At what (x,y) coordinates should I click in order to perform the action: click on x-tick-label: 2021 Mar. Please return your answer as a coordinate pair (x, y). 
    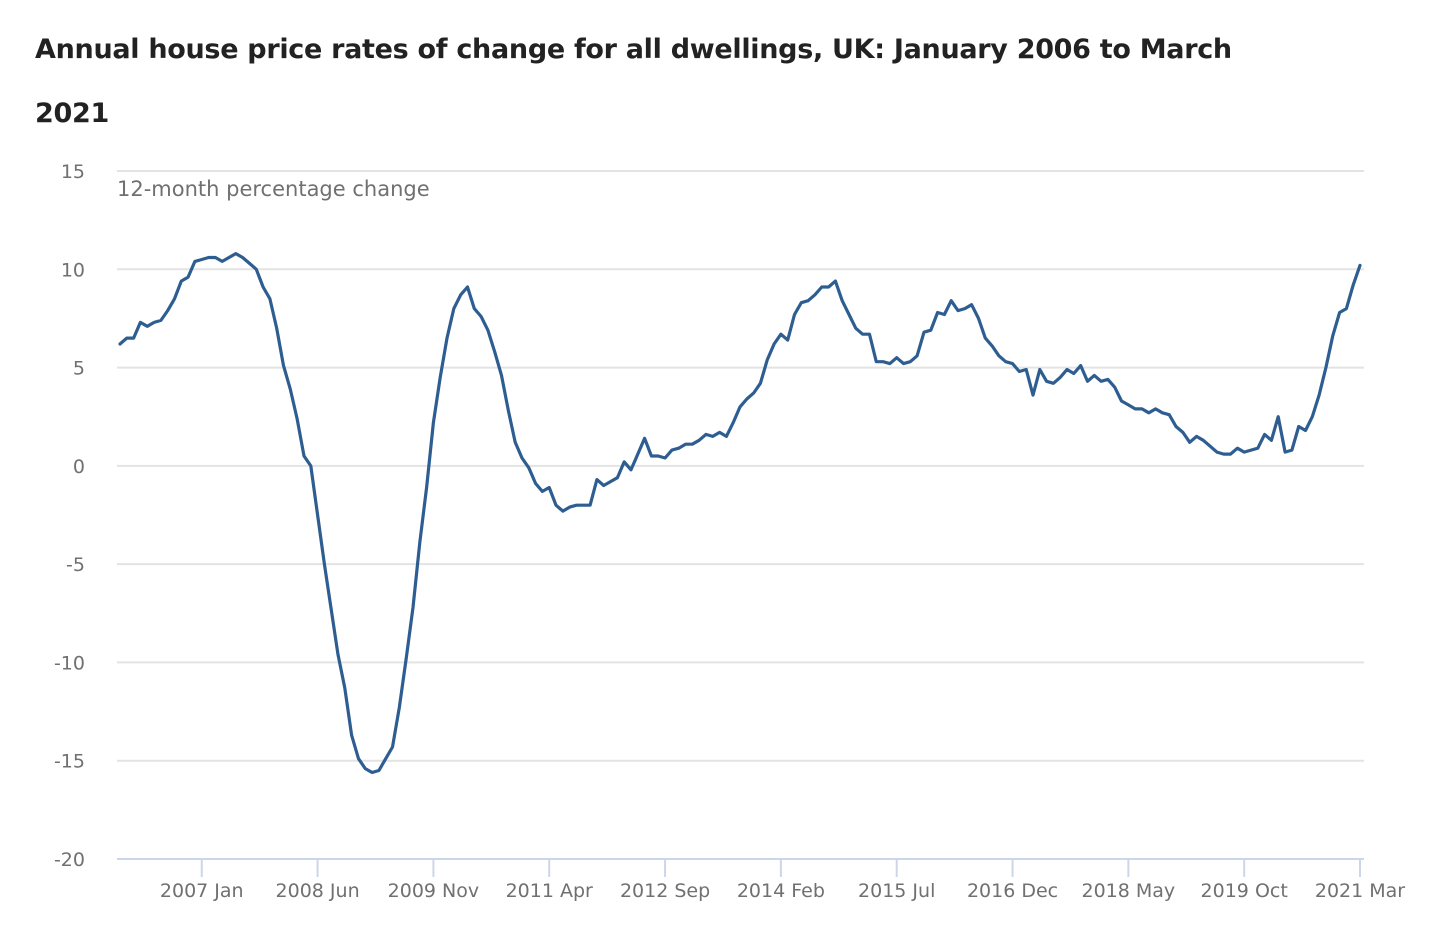
    Looking at the image, I should click on (1360, 891).